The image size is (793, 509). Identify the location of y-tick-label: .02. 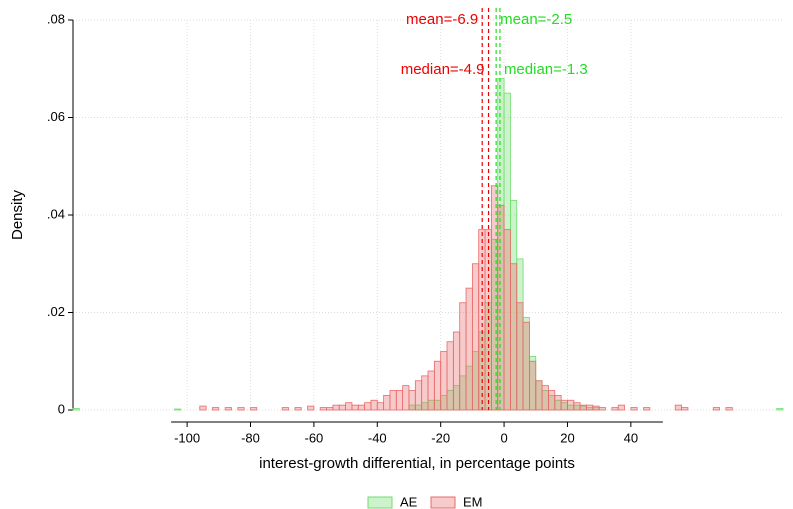
(56, 311).